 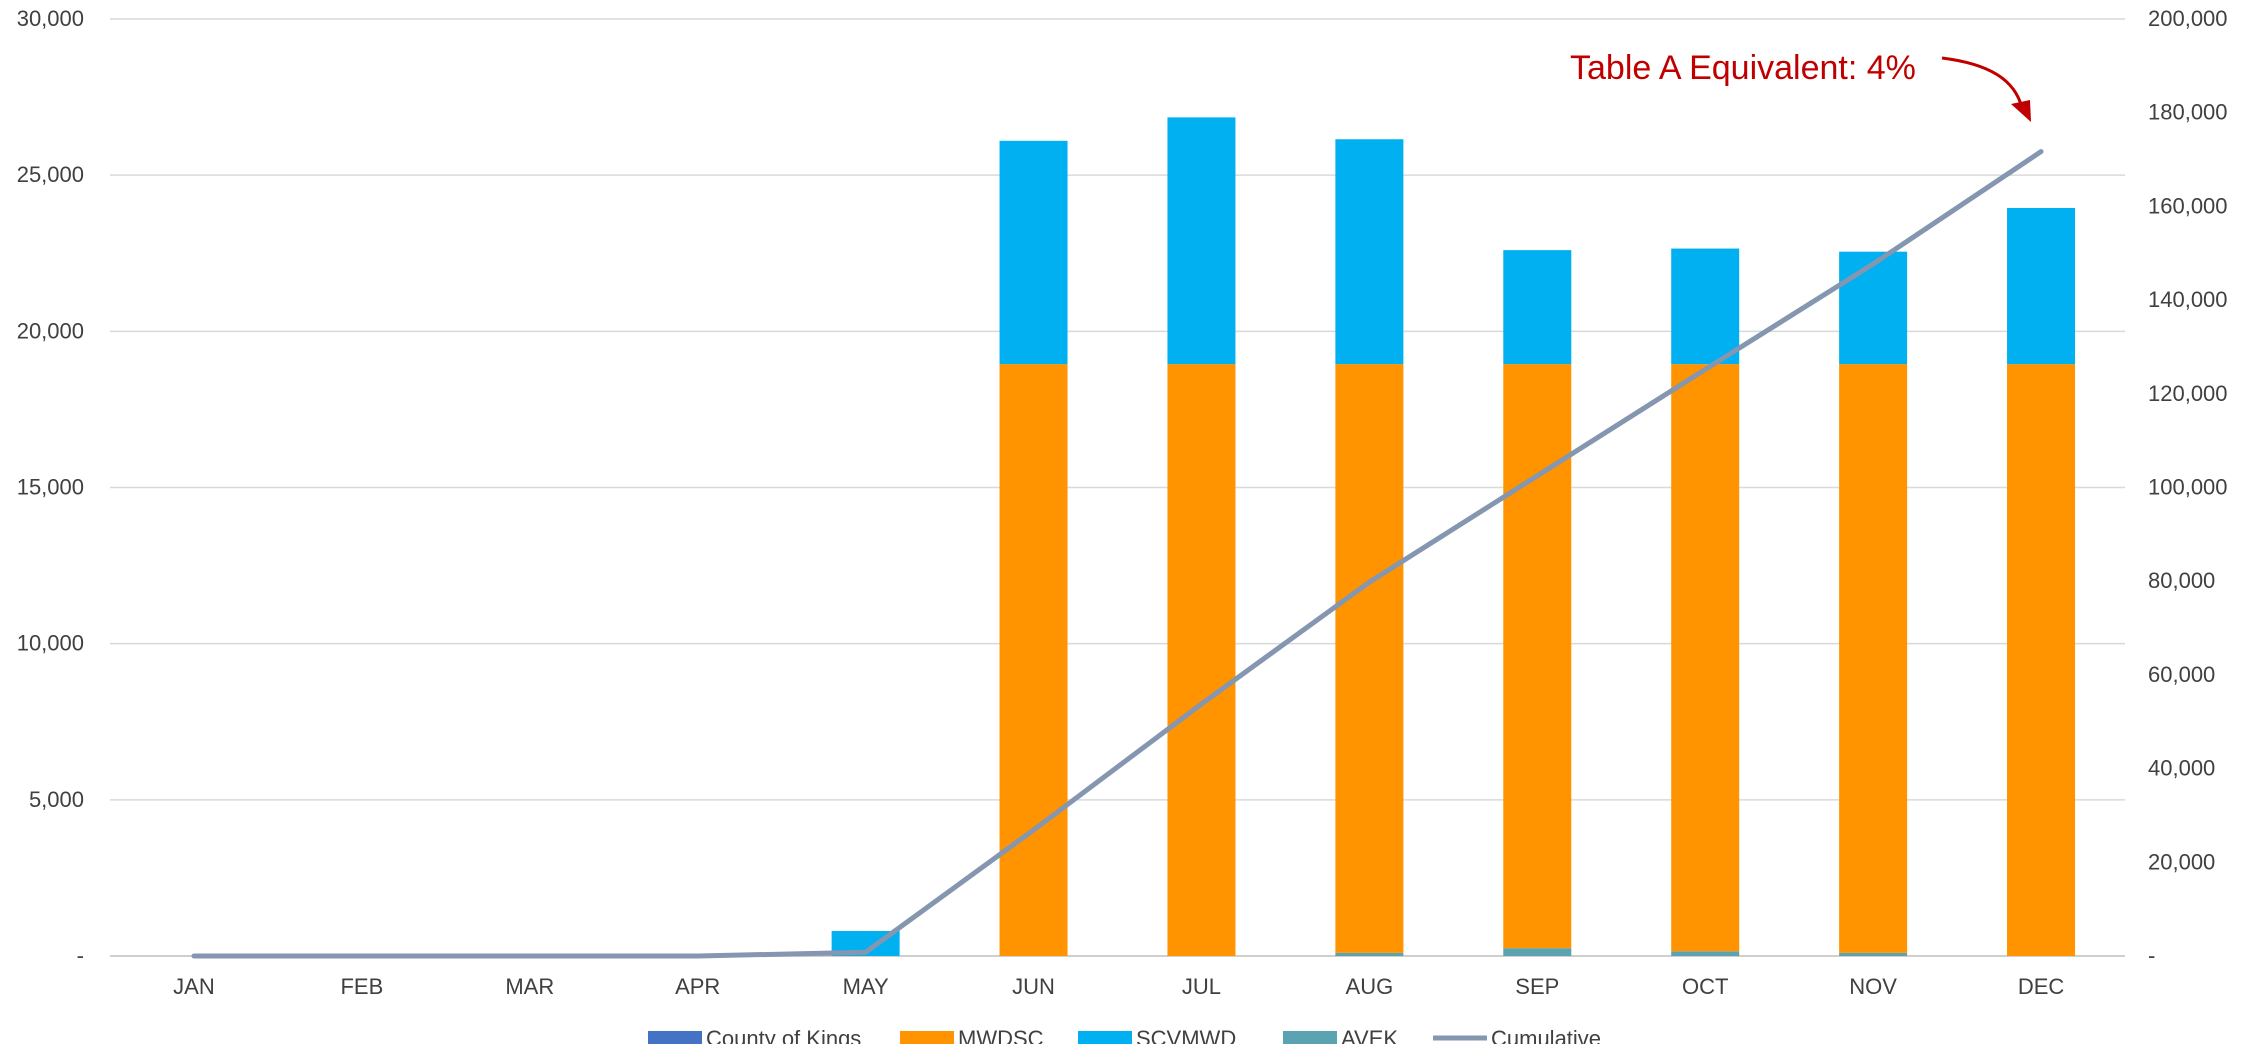 I want to click on right-tick-label: 120,000, so click(x=2188, y=393).